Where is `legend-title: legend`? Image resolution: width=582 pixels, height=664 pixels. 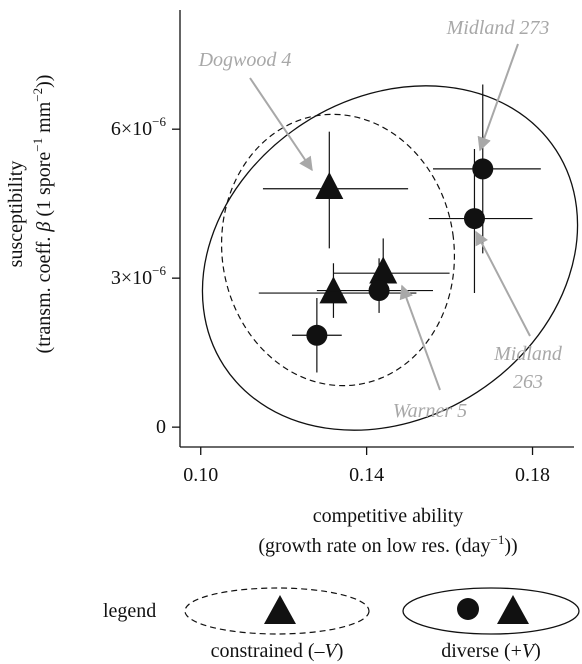
legend-title: legend is located at coordinates (129, 611).